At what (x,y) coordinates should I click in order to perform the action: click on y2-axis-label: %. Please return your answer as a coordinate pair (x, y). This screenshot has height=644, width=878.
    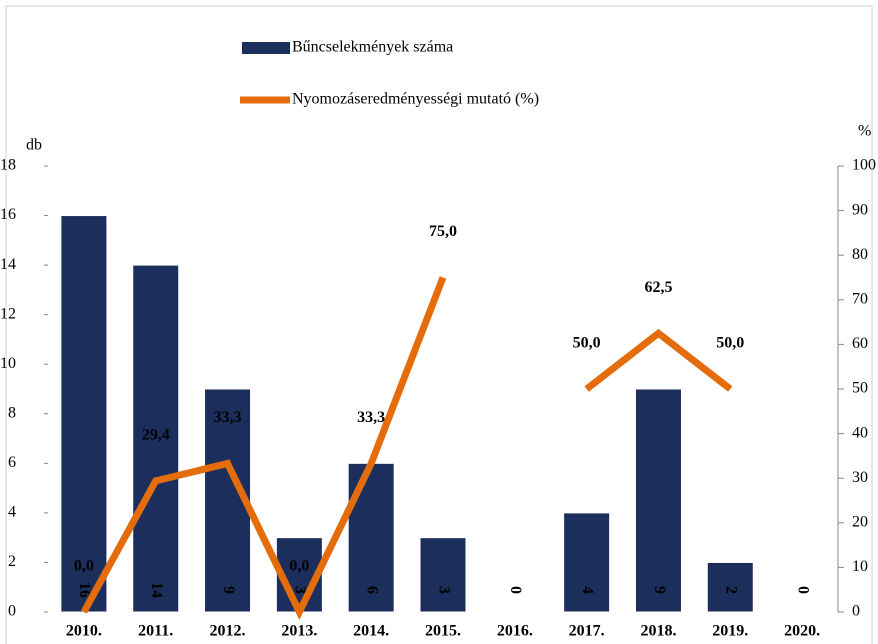
    Looking at the image, I should click on (864, 131).